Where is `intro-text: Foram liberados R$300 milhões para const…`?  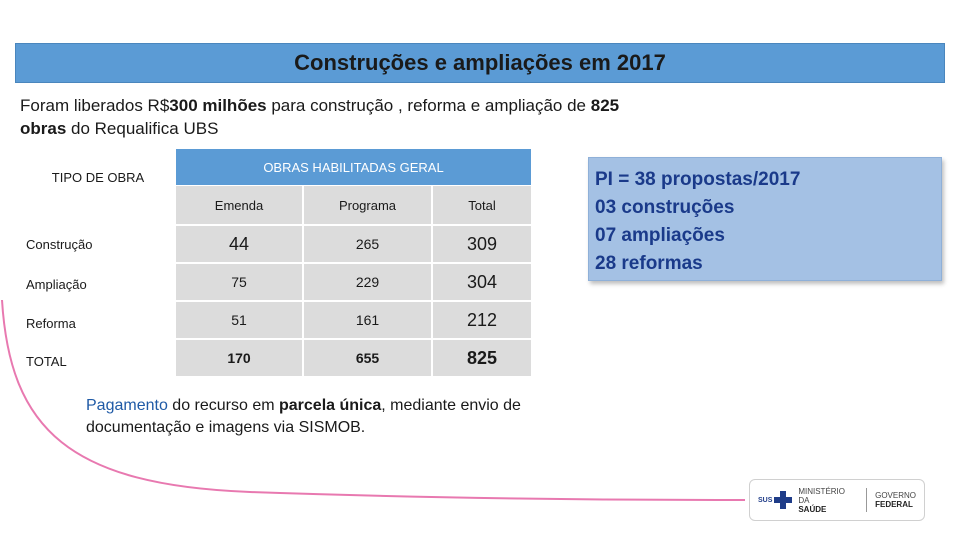
intro-text: Foram liberados R$300 milhões para const… is located at coordinates (320, 117).